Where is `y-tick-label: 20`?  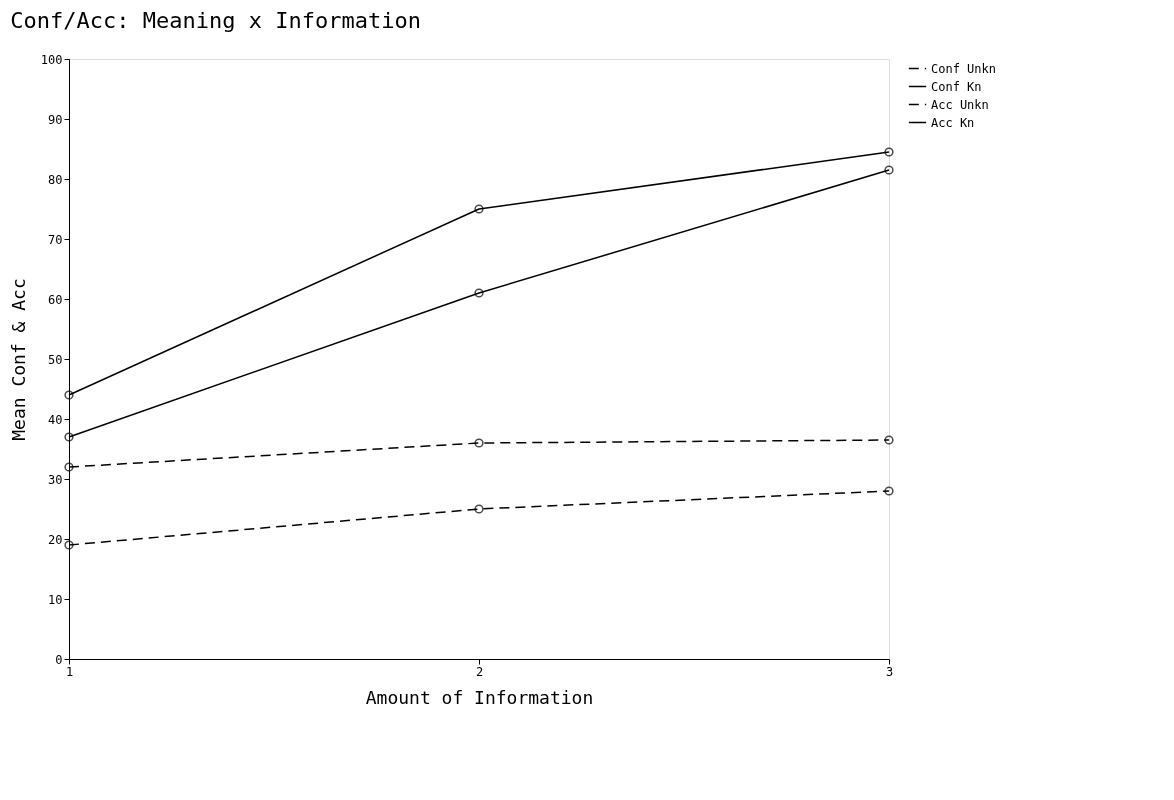
y-tick-label: 20 is located at coordinates (55, 539).